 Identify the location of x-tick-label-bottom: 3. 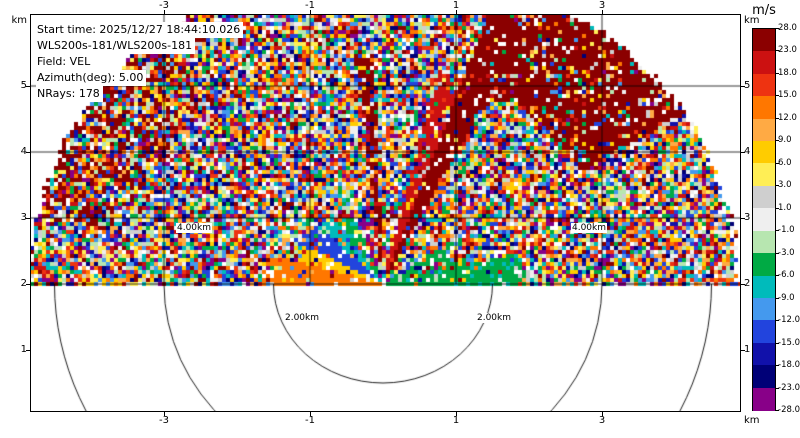
(602, 420).